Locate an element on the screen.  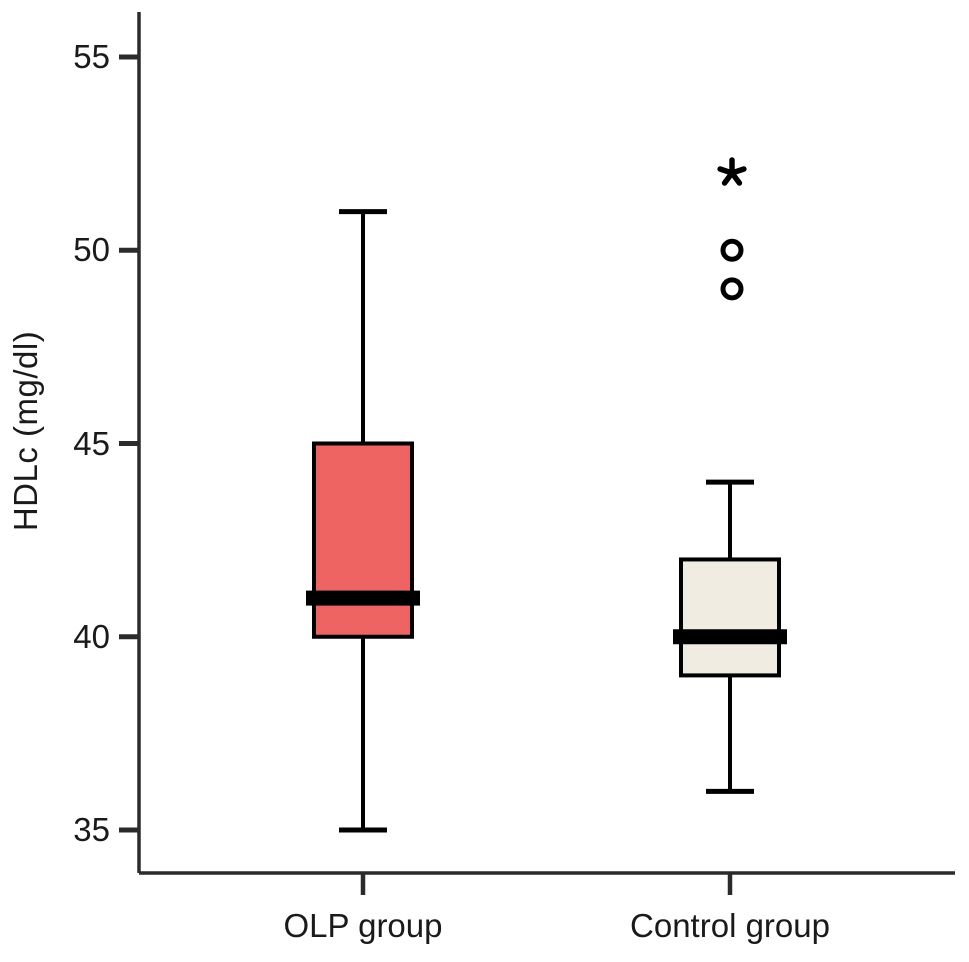
x-category-label-control: Control group is located at coordinates (730, 925).